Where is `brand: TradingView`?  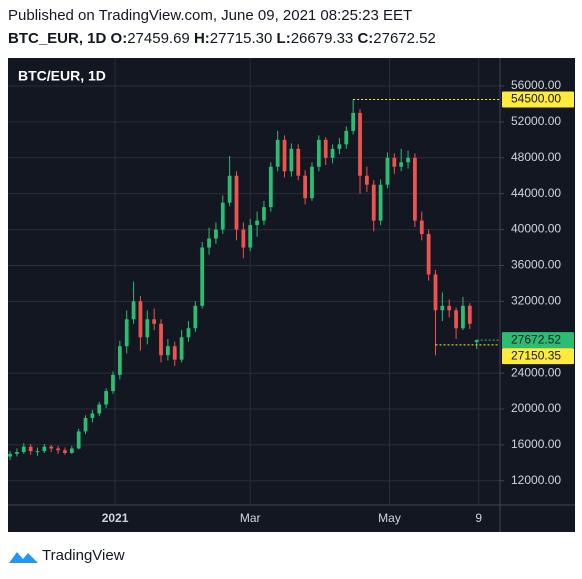 brand: TradingView is located at coordinates (83, 555).